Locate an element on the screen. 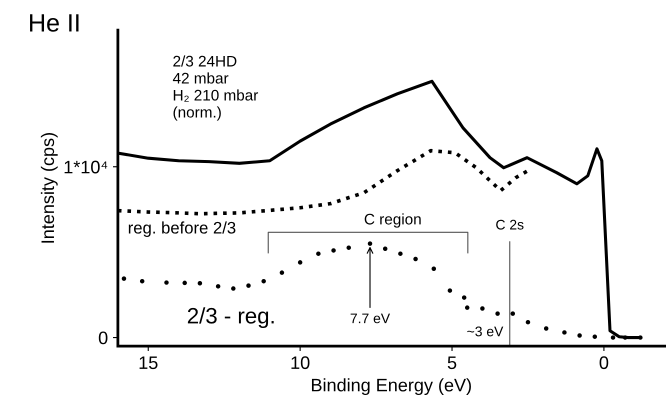 The width and height of the screenshot is (666, 418). annotation: 2/3 - reg. is located at coordinates (231, 317).